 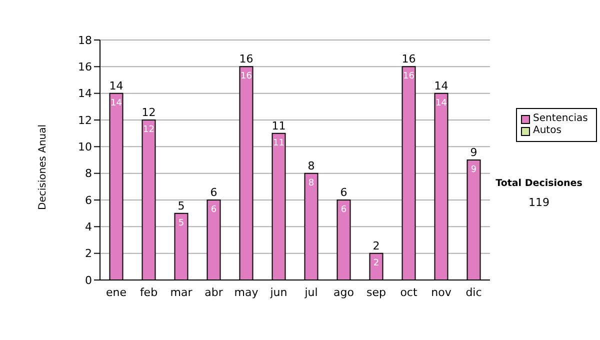 What do you see at coordinates (88, 227) in the screenshot?
I see `y-tick-label: 4` at bounding box center [88, 227].